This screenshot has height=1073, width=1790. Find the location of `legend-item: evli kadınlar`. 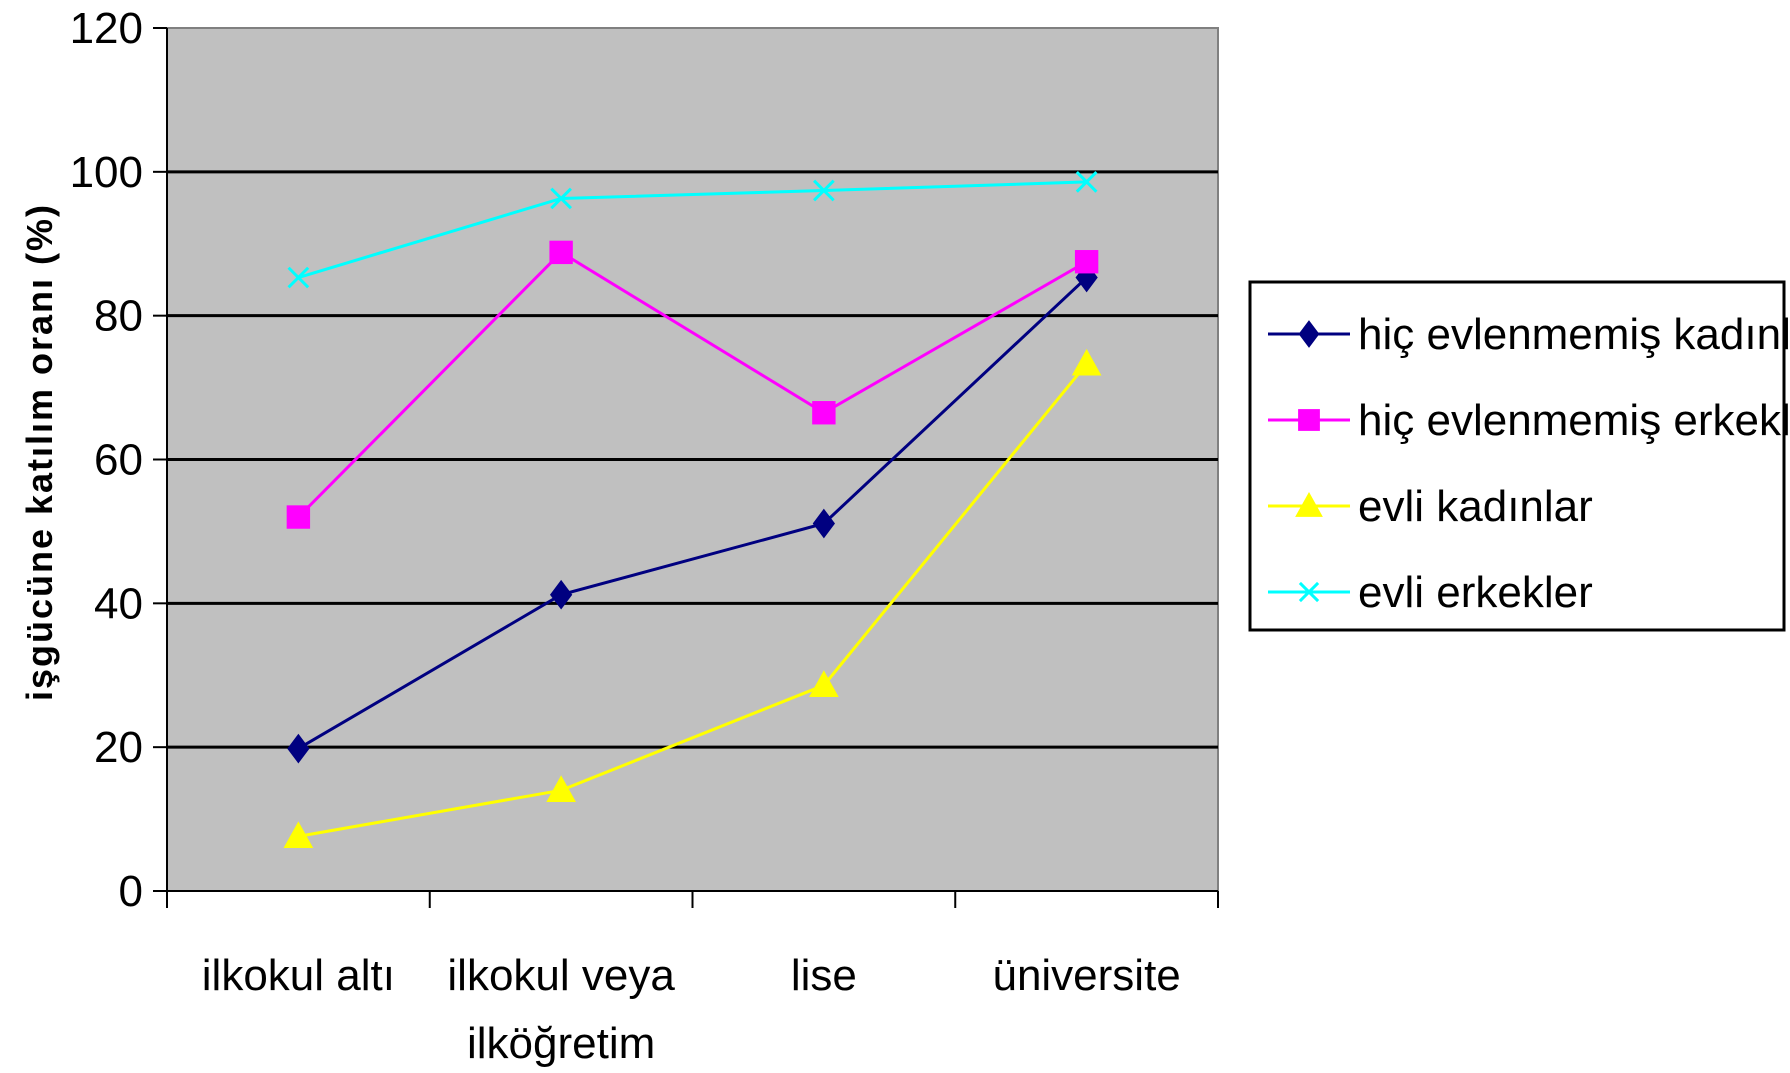

legend-item: evli kadınlar is located at coordinates (1430, 506).